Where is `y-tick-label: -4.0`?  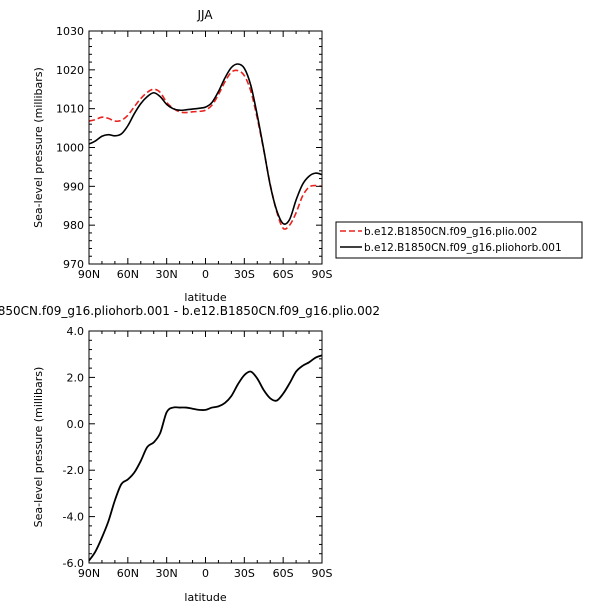 y-tick-label: -4.0 is located at coordinates (73, 517).